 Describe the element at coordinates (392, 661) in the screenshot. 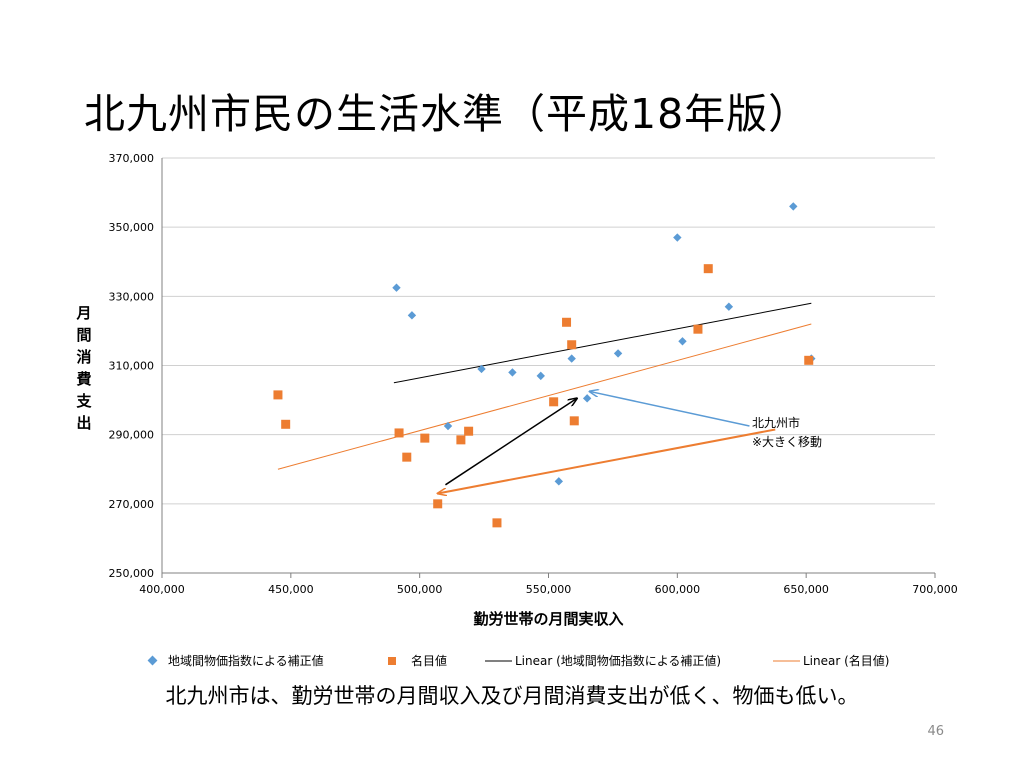

I see `legend-marker-square` at that location.